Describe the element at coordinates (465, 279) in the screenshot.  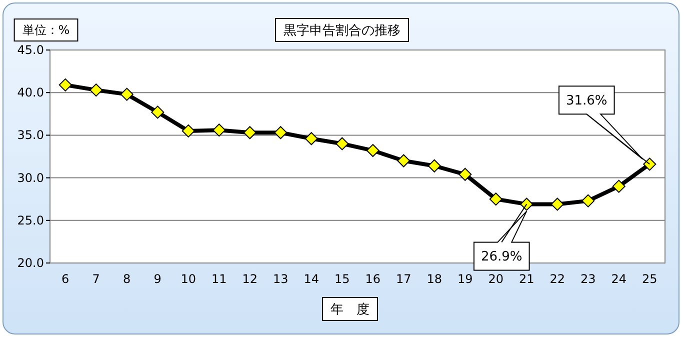
I see `x-tick-label: 19` at that location.